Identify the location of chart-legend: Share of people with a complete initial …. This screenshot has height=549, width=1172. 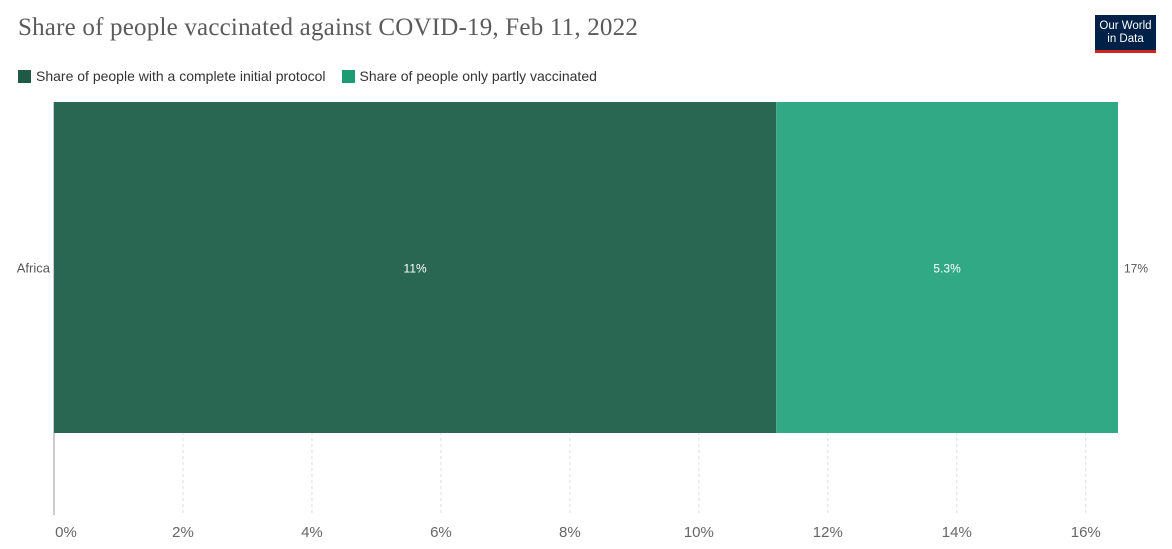
(315, 76).